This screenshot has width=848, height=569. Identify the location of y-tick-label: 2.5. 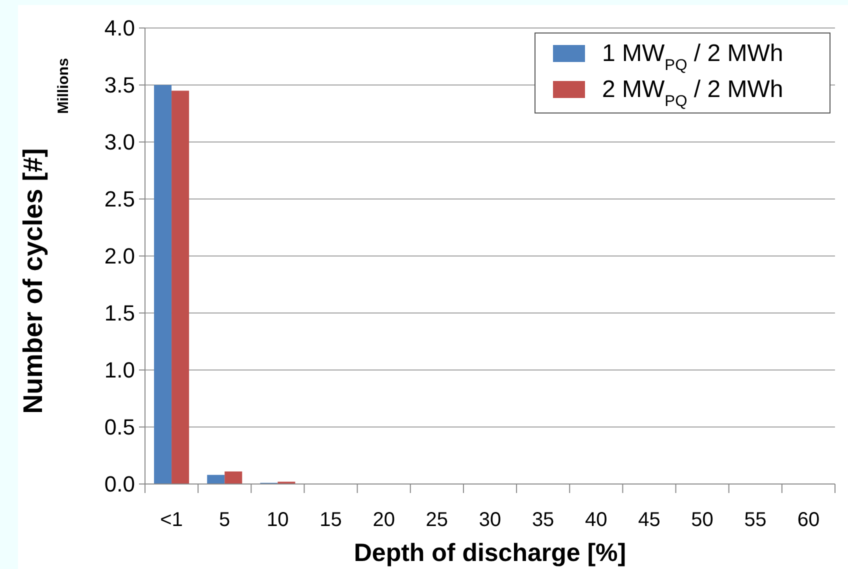
(119, 199).